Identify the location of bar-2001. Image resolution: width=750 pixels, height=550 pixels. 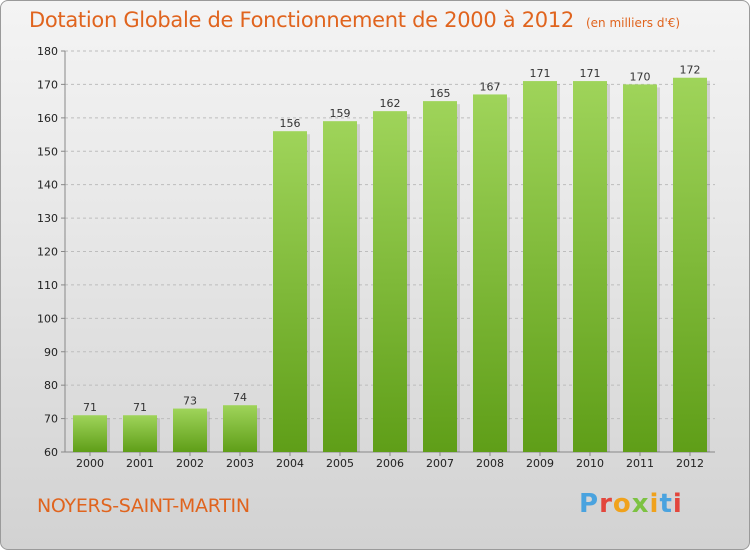
(140, 433).